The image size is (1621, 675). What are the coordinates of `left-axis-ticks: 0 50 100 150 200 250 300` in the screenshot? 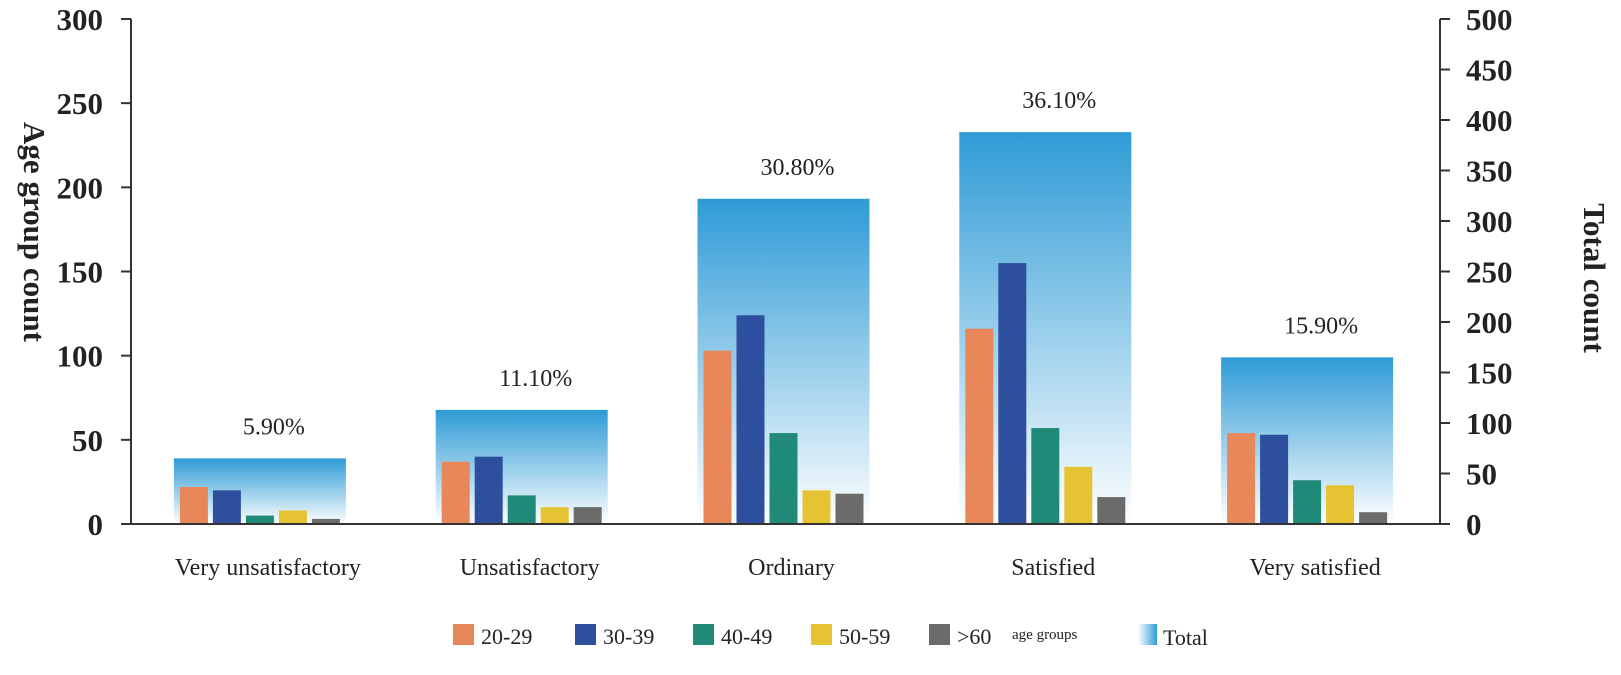 It's located at (94, 272).